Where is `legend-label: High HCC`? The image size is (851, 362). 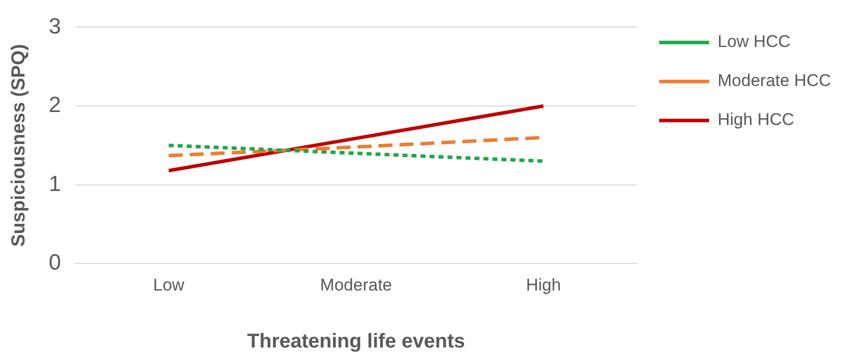
legend-label: High HCC is located at coordinates (756, 120).